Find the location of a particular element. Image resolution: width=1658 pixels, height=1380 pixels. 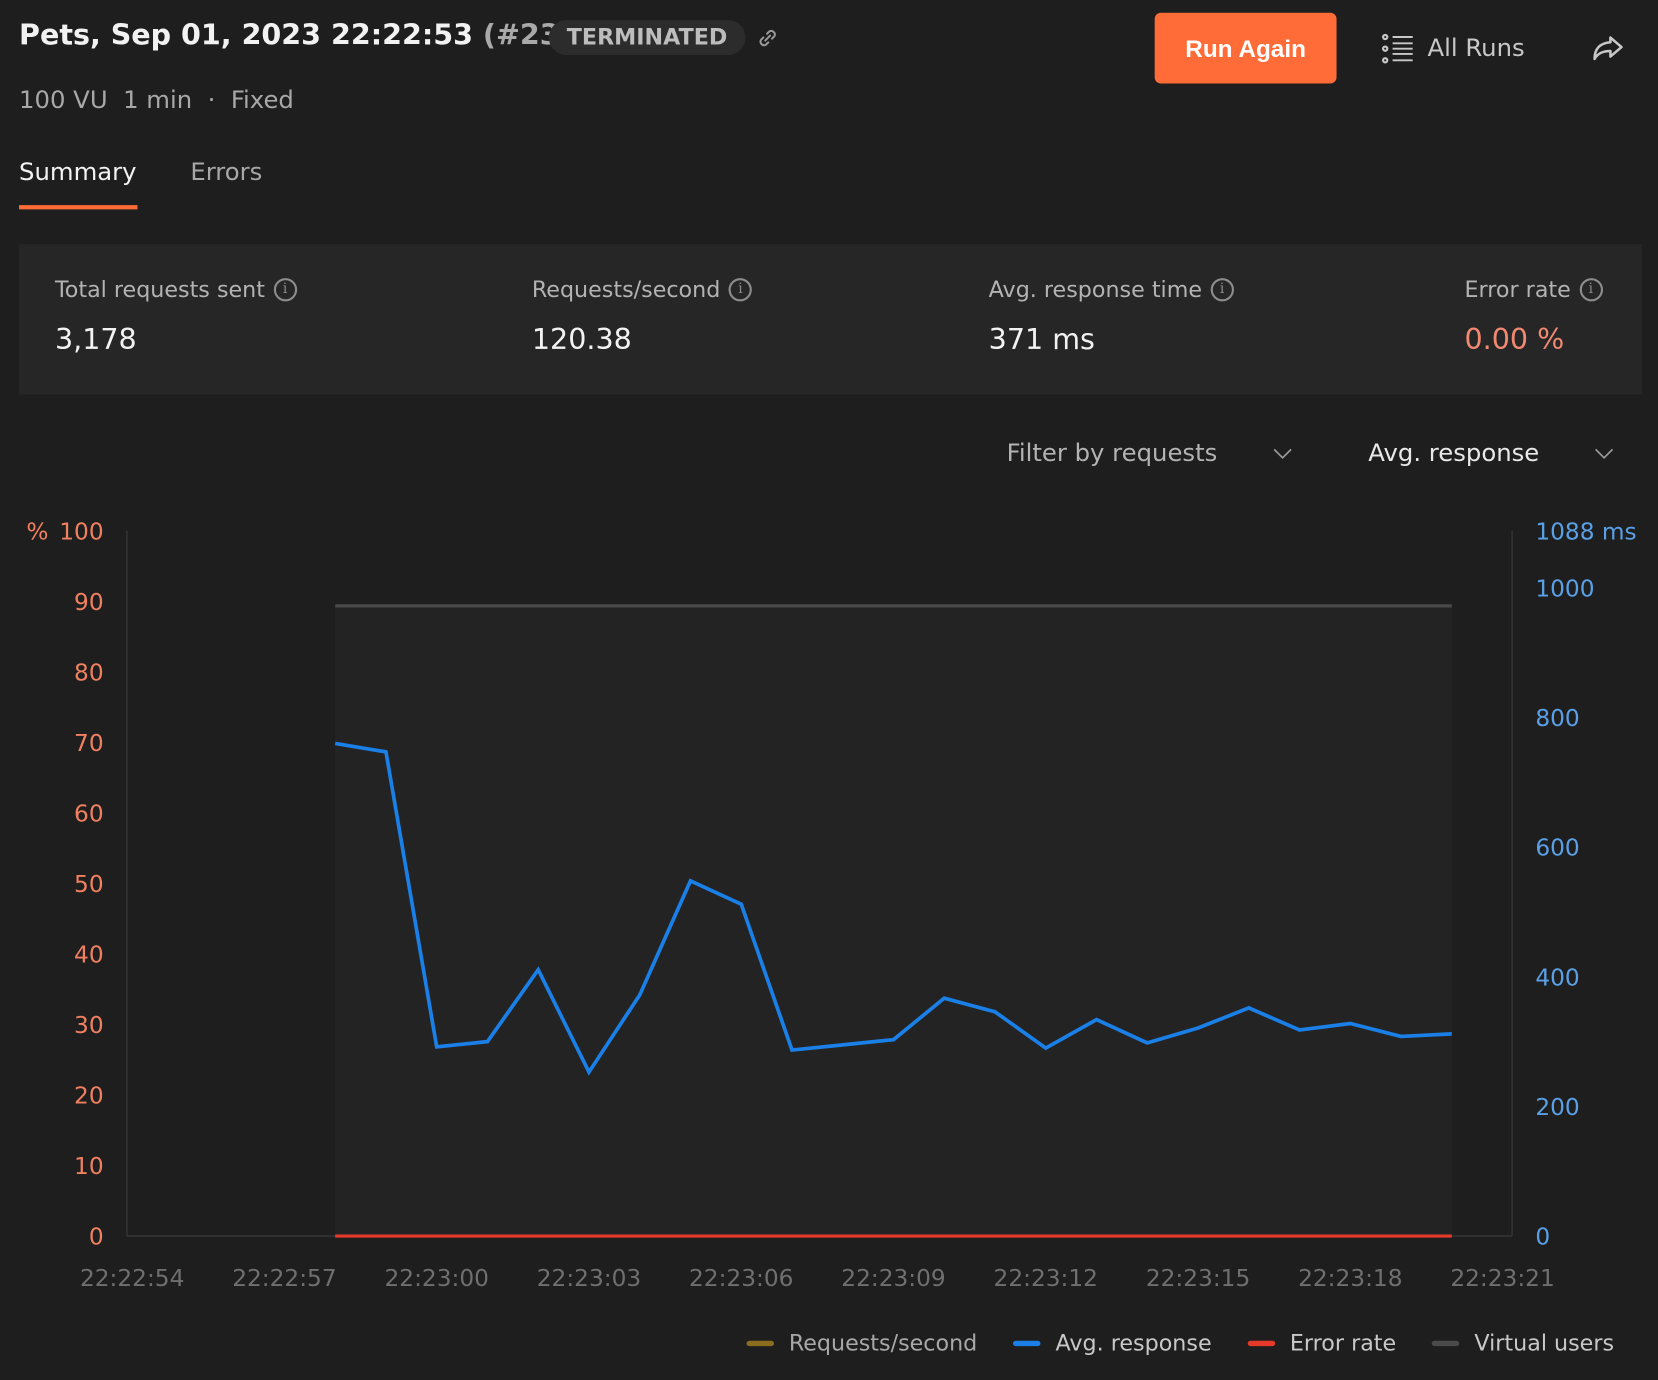

legend-label: Avg. response is located at coordinates (1133, 1343).